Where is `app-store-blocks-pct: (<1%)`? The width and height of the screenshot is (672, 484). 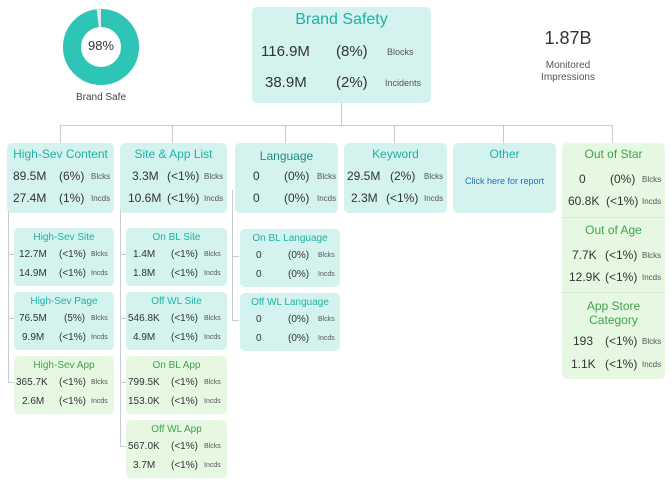 app-store-blocks-pct: (<1%) is located at coordinates (621, 341).